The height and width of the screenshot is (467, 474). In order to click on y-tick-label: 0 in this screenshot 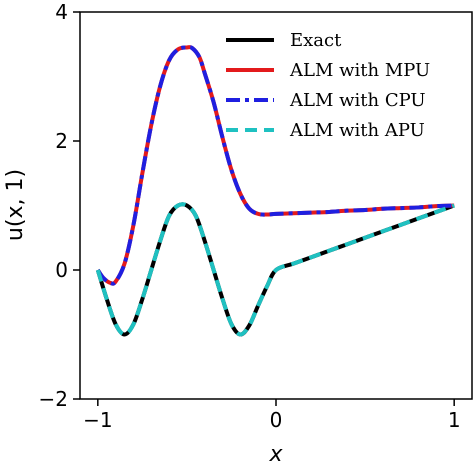, I will do `click(61, 270)`.